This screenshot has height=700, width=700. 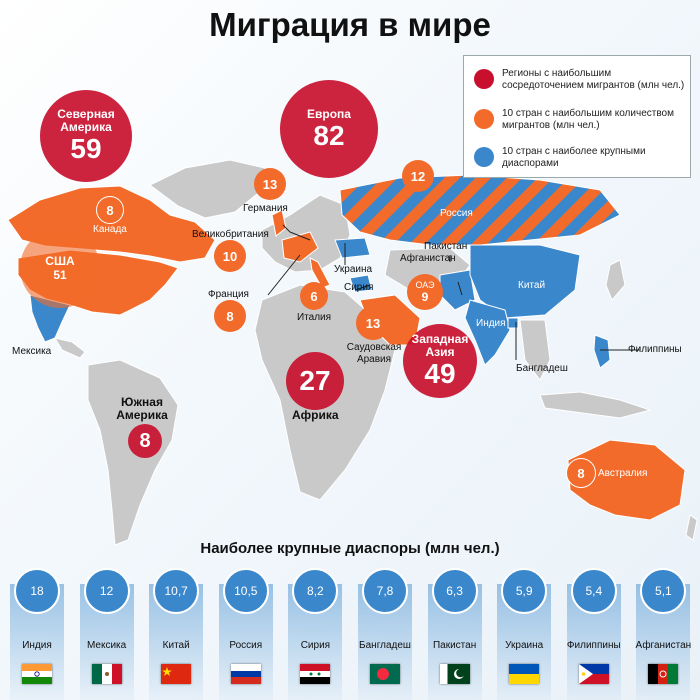 I want to click on map-label-bangladesh: Бангладеш, so click(x=542, y=368).